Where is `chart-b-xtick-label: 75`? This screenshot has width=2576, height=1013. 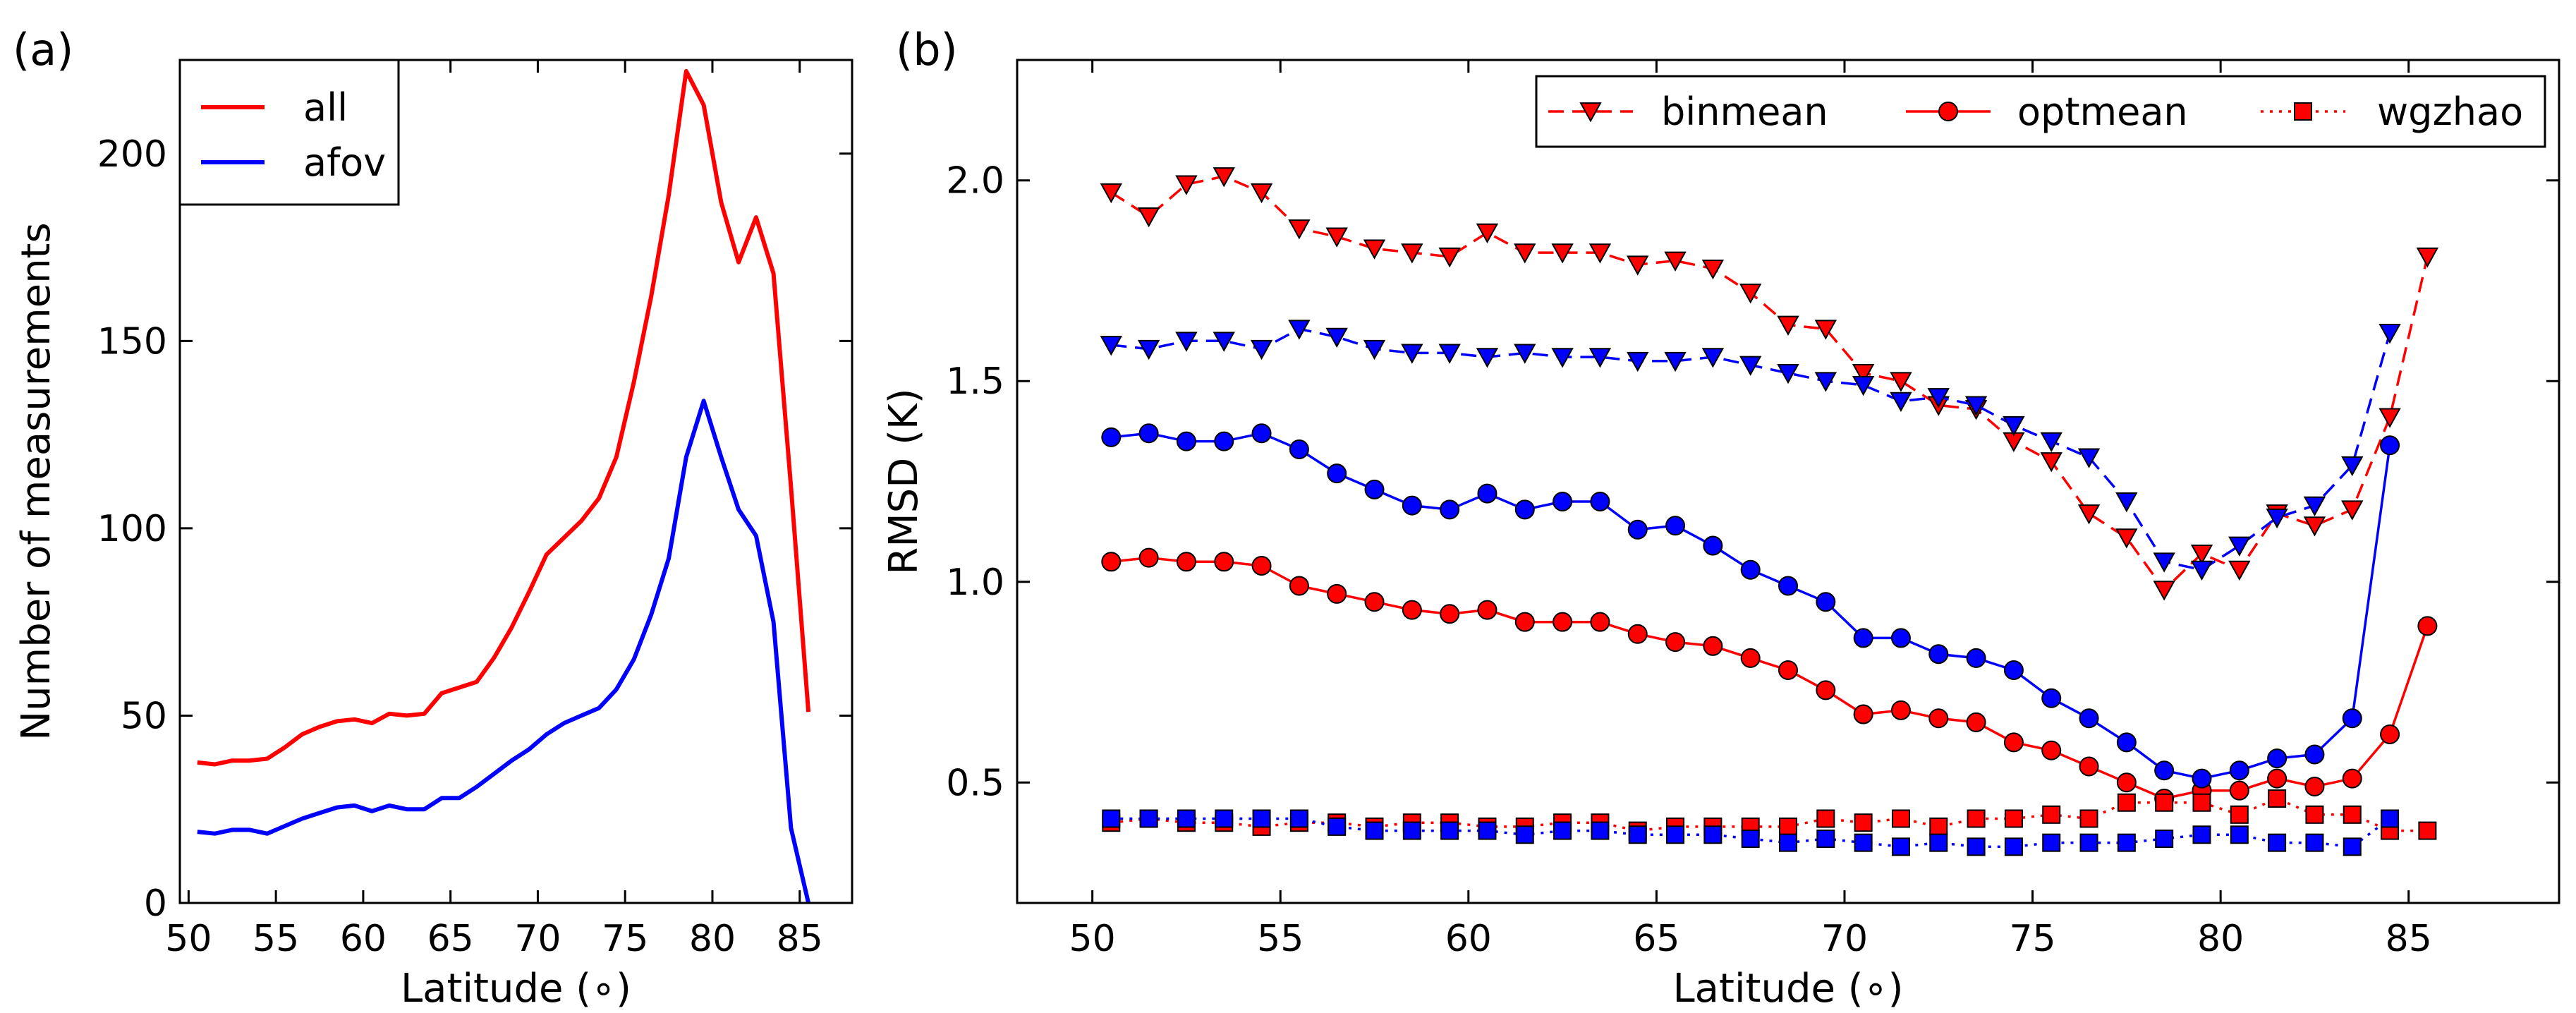 chart-b-xtick-label: 75 is located at coordinates (2032, 939).